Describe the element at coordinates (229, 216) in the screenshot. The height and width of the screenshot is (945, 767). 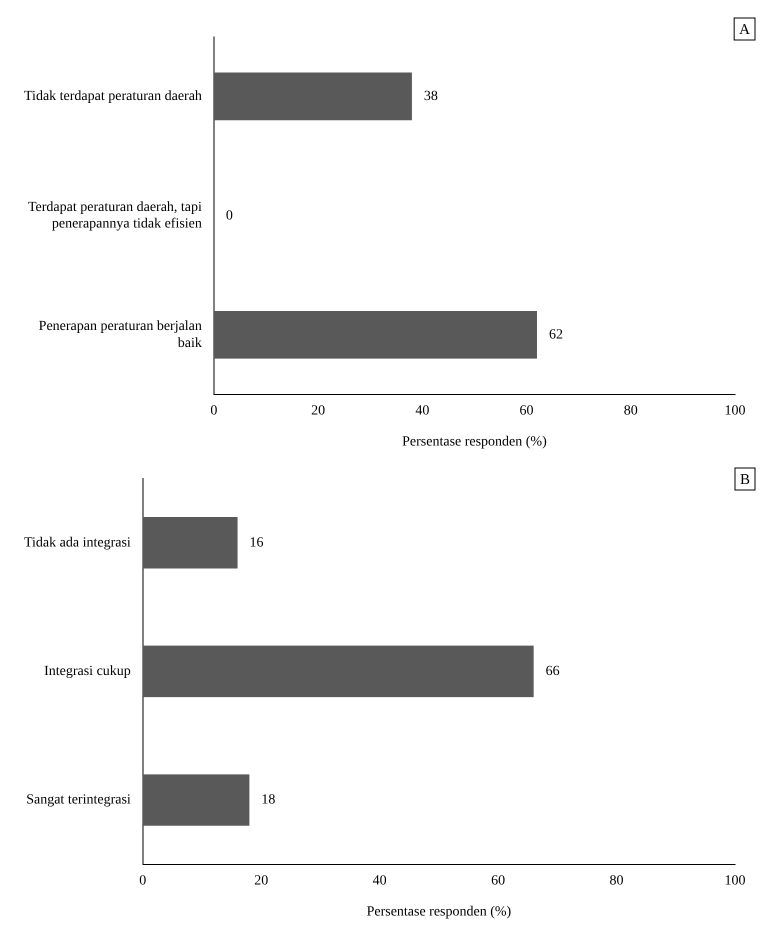
I see `data-label: 0` at that location.